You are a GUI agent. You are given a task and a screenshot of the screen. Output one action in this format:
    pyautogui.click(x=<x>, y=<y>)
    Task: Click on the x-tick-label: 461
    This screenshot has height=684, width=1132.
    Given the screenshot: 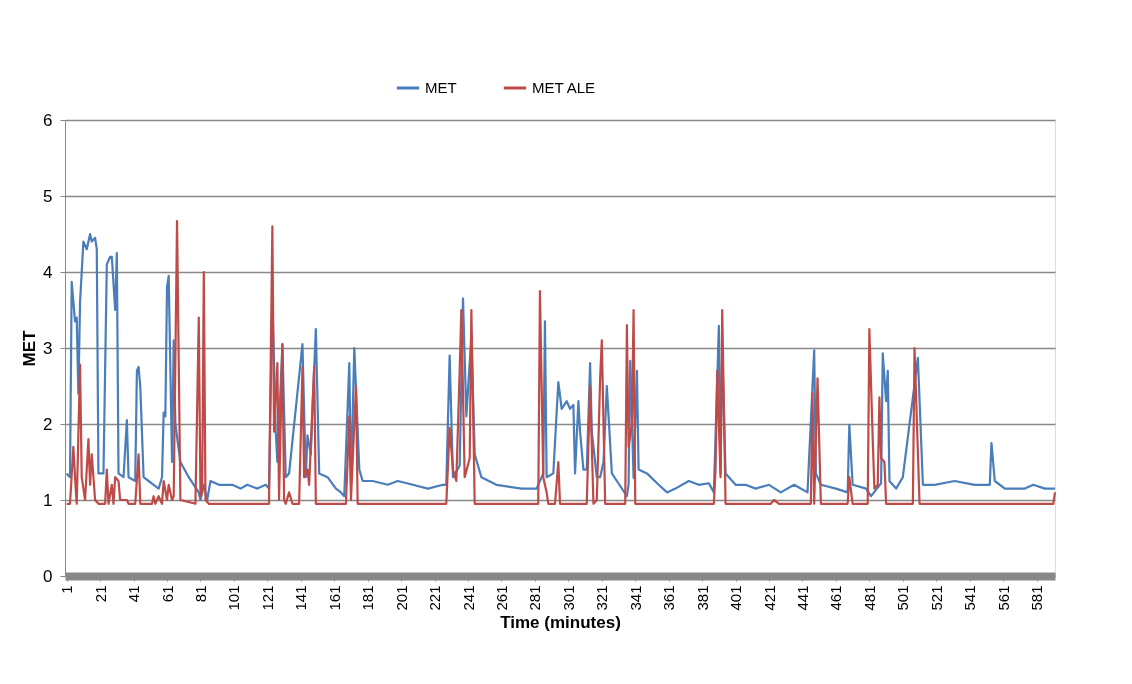 What is the action you would take?
    pyautogui.click(x=836, y=598)
    